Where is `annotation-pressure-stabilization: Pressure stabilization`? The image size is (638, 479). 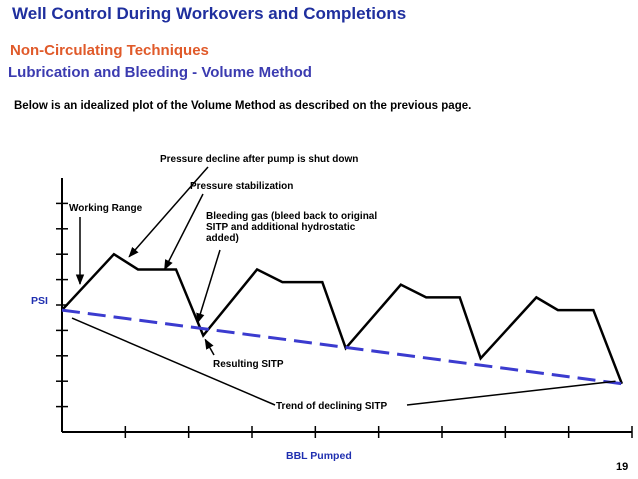 annotation-pressure-stabilization: Pressure stabilization is located at coordinates (241, 186).